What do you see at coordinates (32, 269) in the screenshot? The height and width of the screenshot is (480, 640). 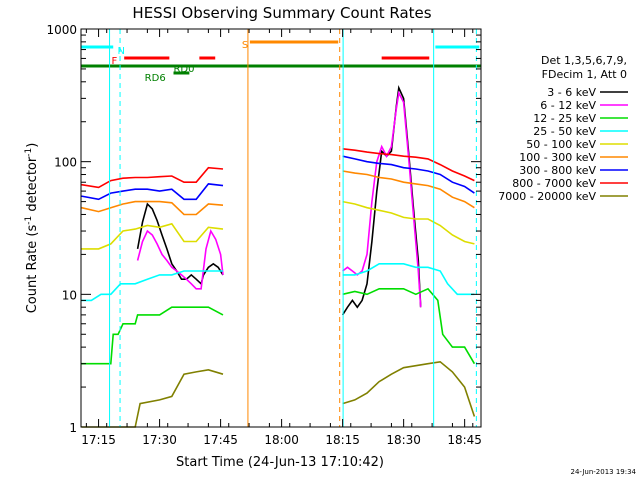 I see `y-axis-label-main: Count Rate (s` at bounding box center [32, 269].